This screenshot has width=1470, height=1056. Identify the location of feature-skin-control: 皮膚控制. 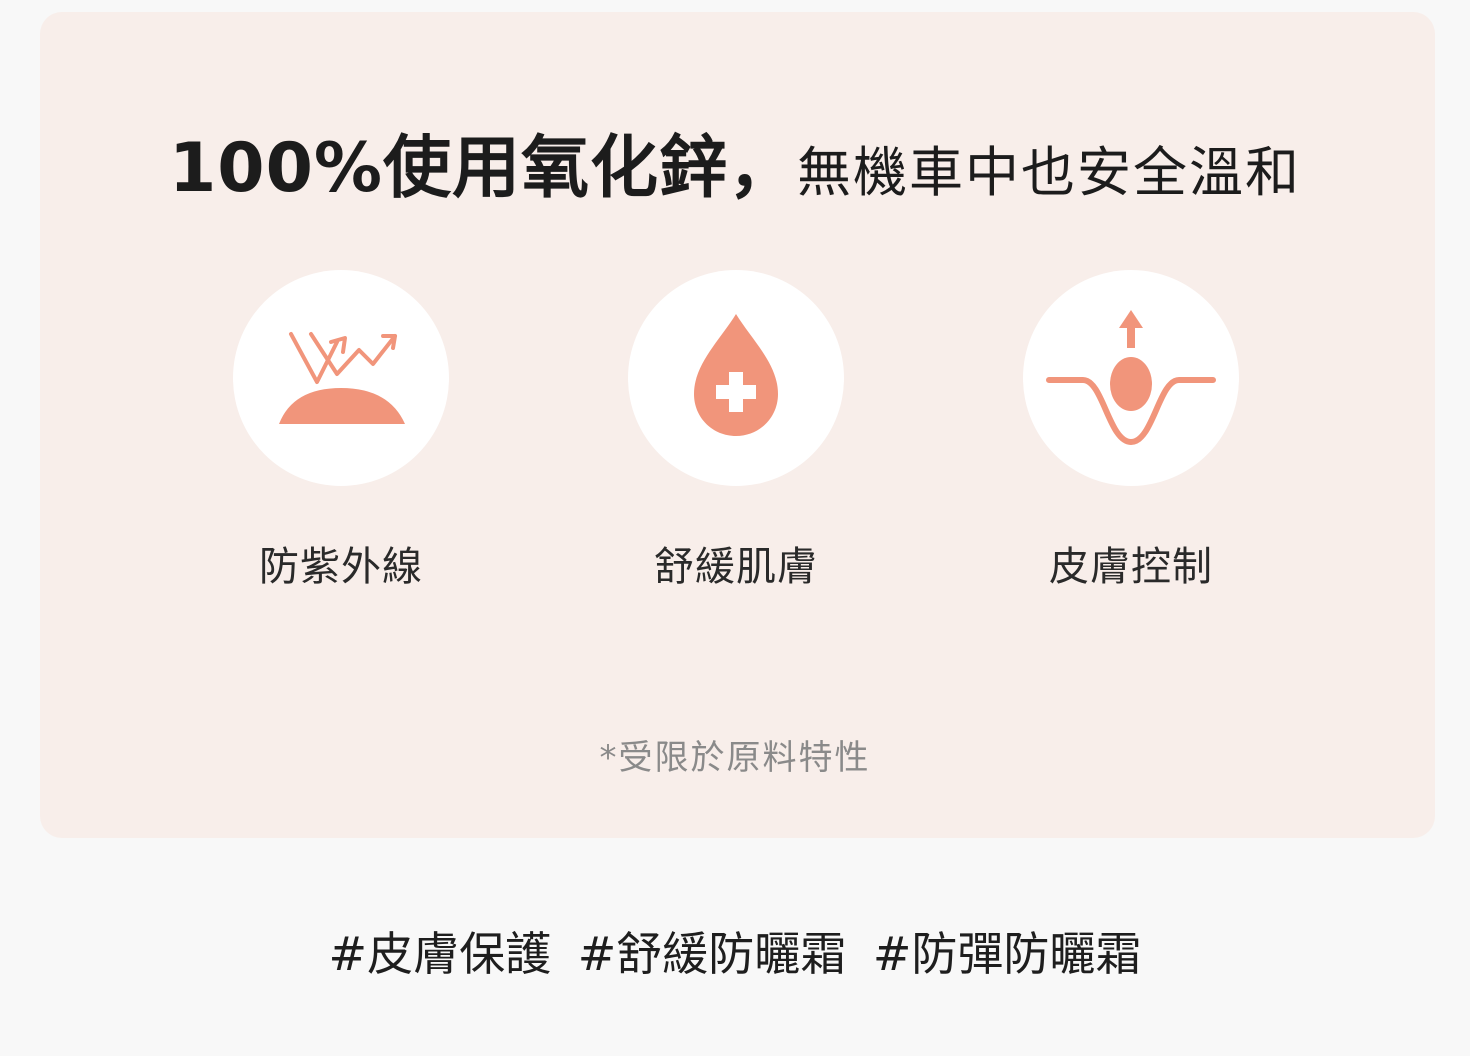
(1131, 430).